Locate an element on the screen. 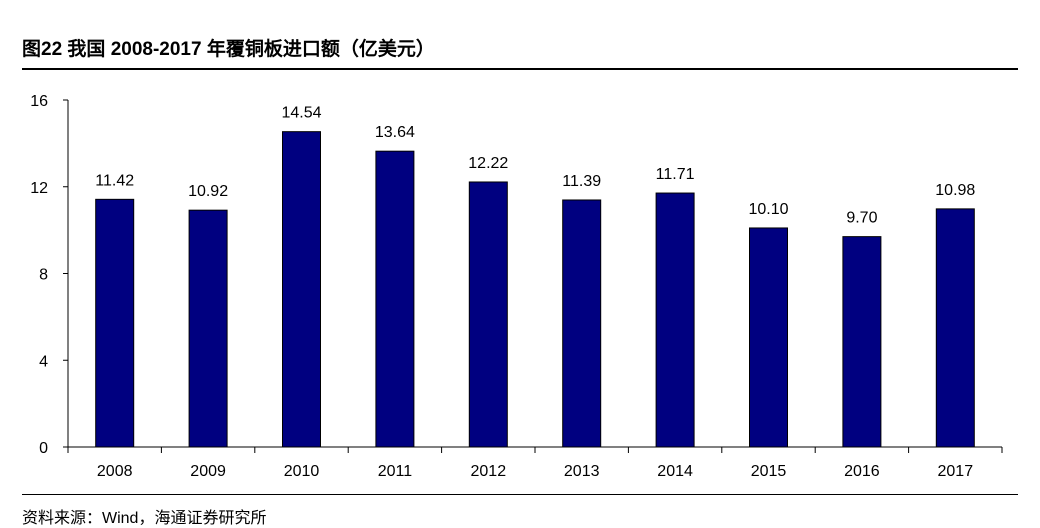 This screenshot has width=1040, height=528. x-tick-label: 2008 is located at coordinates (115, 471).